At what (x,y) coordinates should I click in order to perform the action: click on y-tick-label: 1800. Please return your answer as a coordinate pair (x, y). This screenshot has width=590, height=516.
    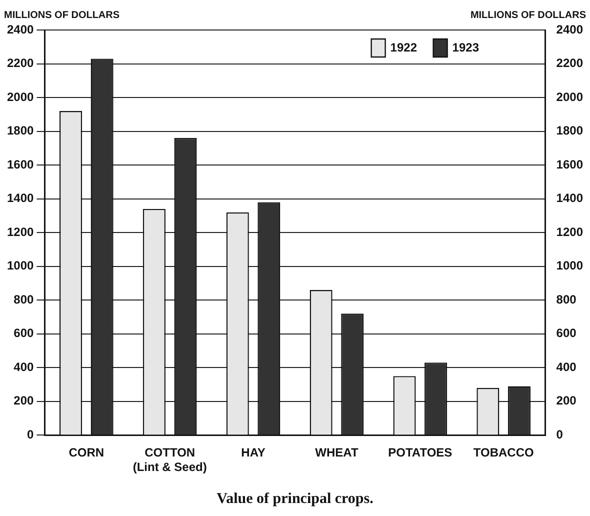
    Looking at the image, I should click on (20, 131).